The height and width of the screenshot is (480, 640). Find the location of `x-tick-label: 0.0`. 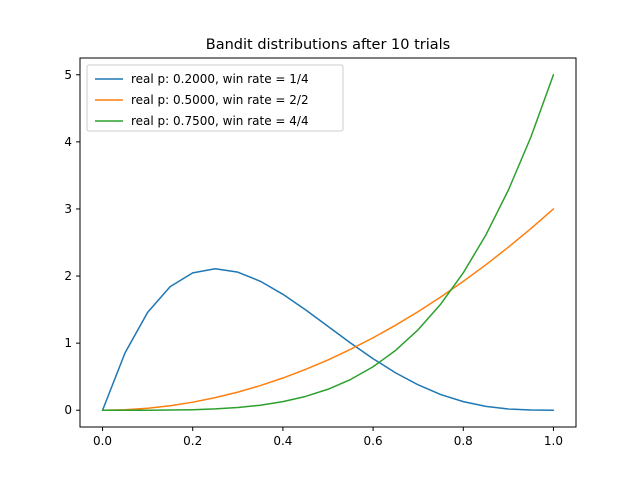

x-tick-label: 0.0 is located at coordinates (102, 441).